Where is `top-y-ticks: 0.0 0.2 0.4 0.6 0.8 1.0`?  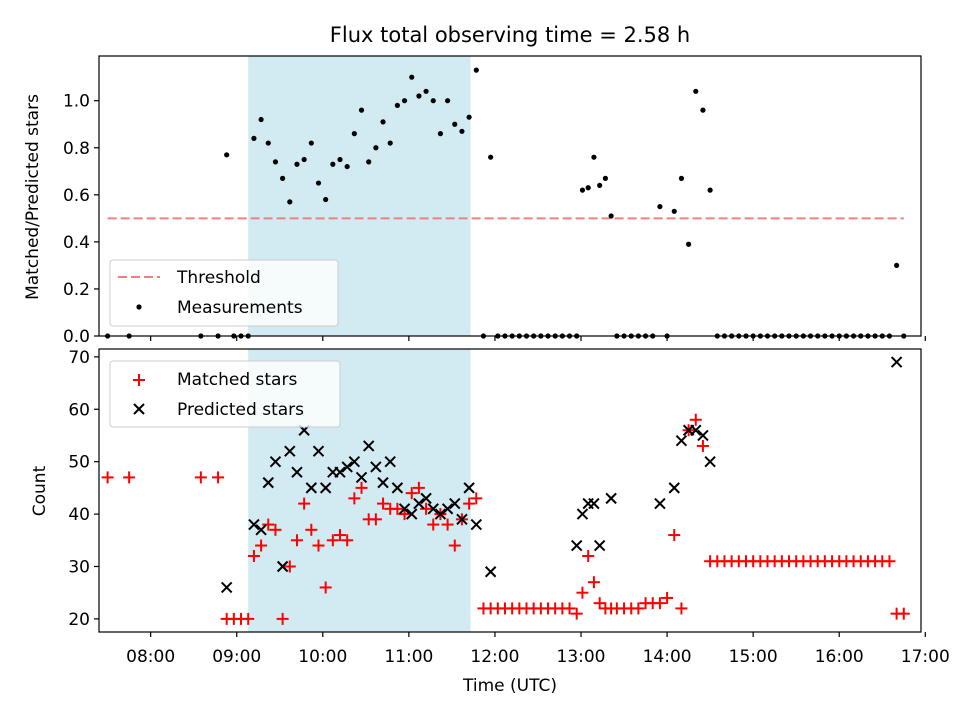
top-y-ticks: 0.0 0.2 0.4 0.6 0.8 1.0 is located at coordinates (81, 219).